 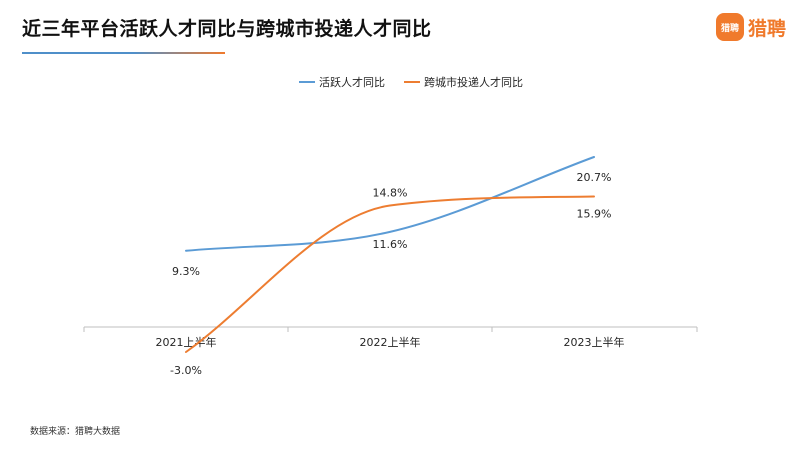 I want to click on data-label: 9.3%, so click(x=186, y=271).